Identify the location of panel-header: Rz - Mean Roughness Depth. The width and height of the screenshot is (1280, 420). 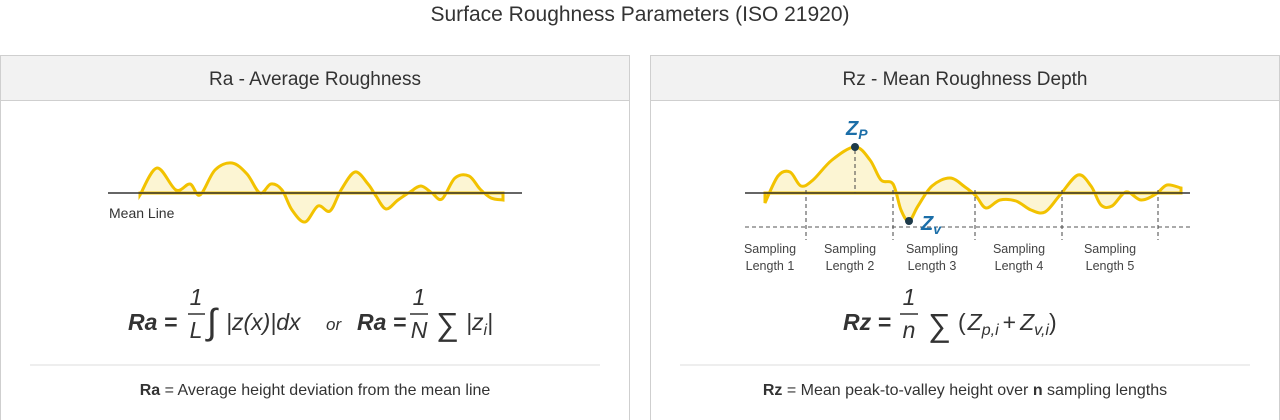
(964, 79).